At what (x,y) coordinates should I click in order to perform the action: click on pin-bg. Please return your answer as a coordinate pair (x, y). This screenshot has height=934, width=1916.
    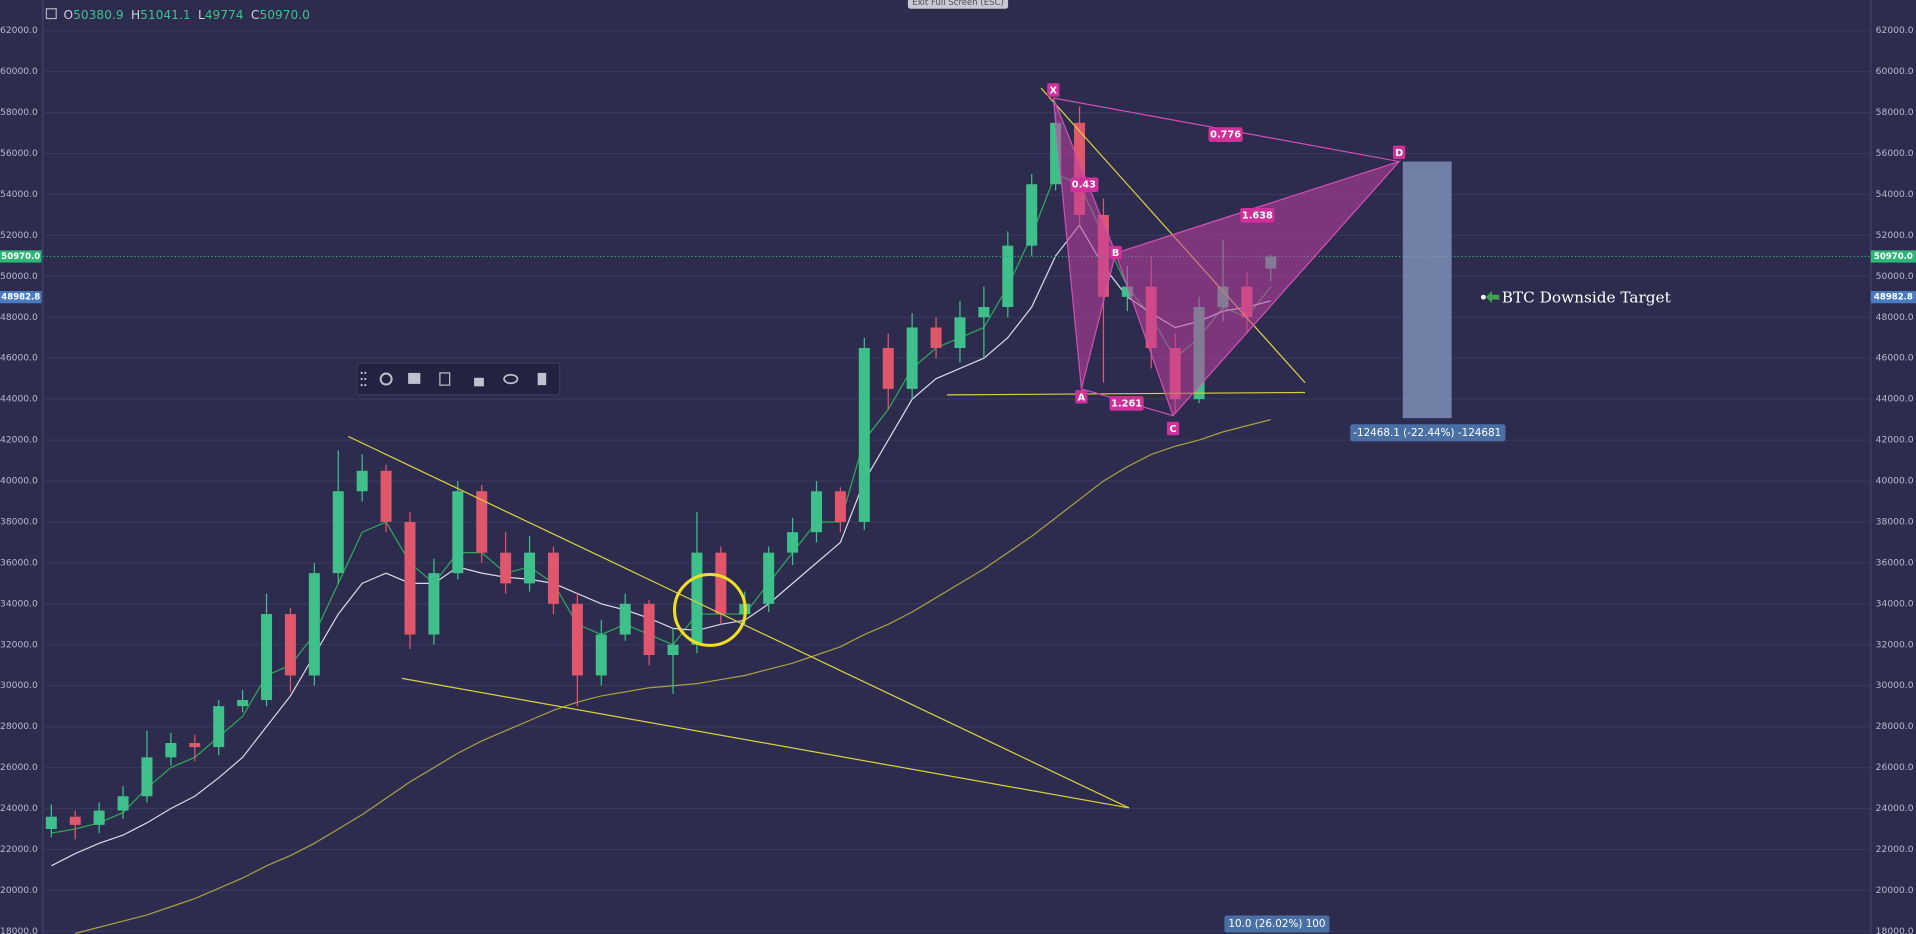
    Looking at the image, I should click on (1053, 90).